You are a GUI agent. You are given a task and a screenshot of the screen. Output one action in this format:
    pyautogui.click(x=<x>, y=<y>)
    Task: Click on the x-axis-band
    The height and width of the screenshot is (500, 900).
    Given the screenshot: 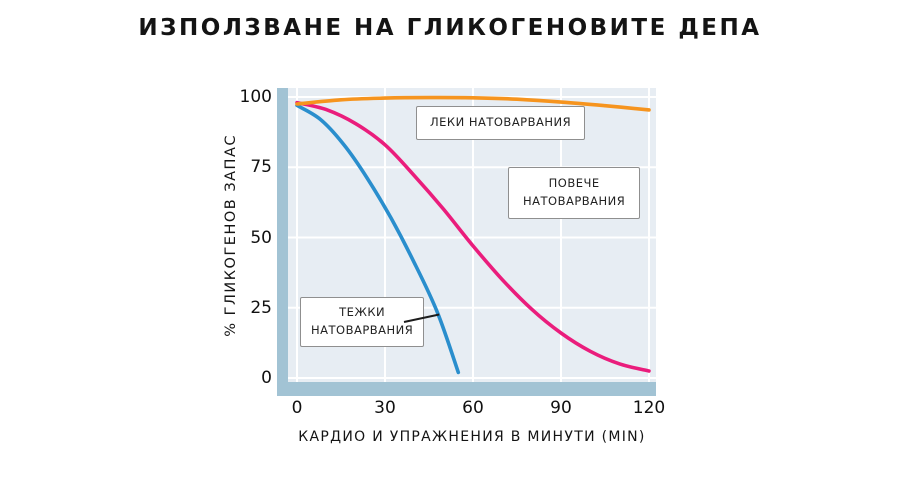 What is the action you would take?
    pyautogui.click(x=466, y=389)
    